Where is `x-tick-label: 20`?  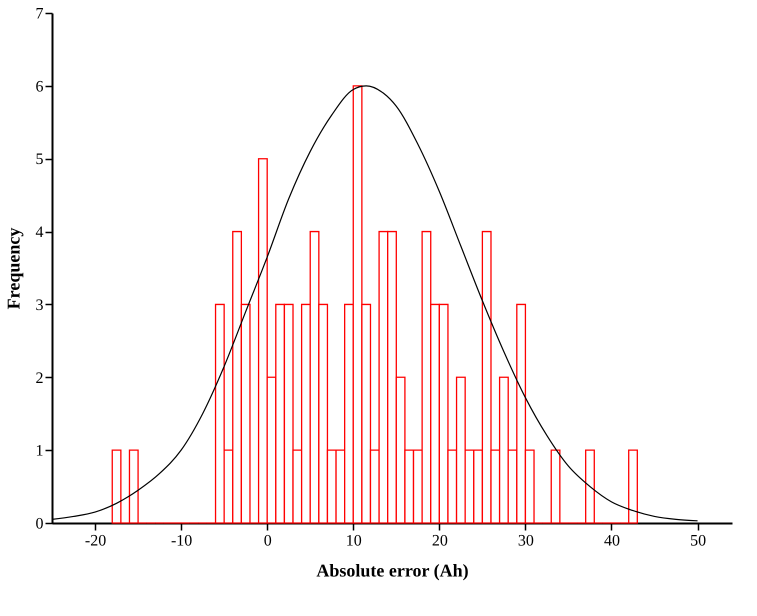 x-tick-label: 20 is located at coordinates (440, 541).